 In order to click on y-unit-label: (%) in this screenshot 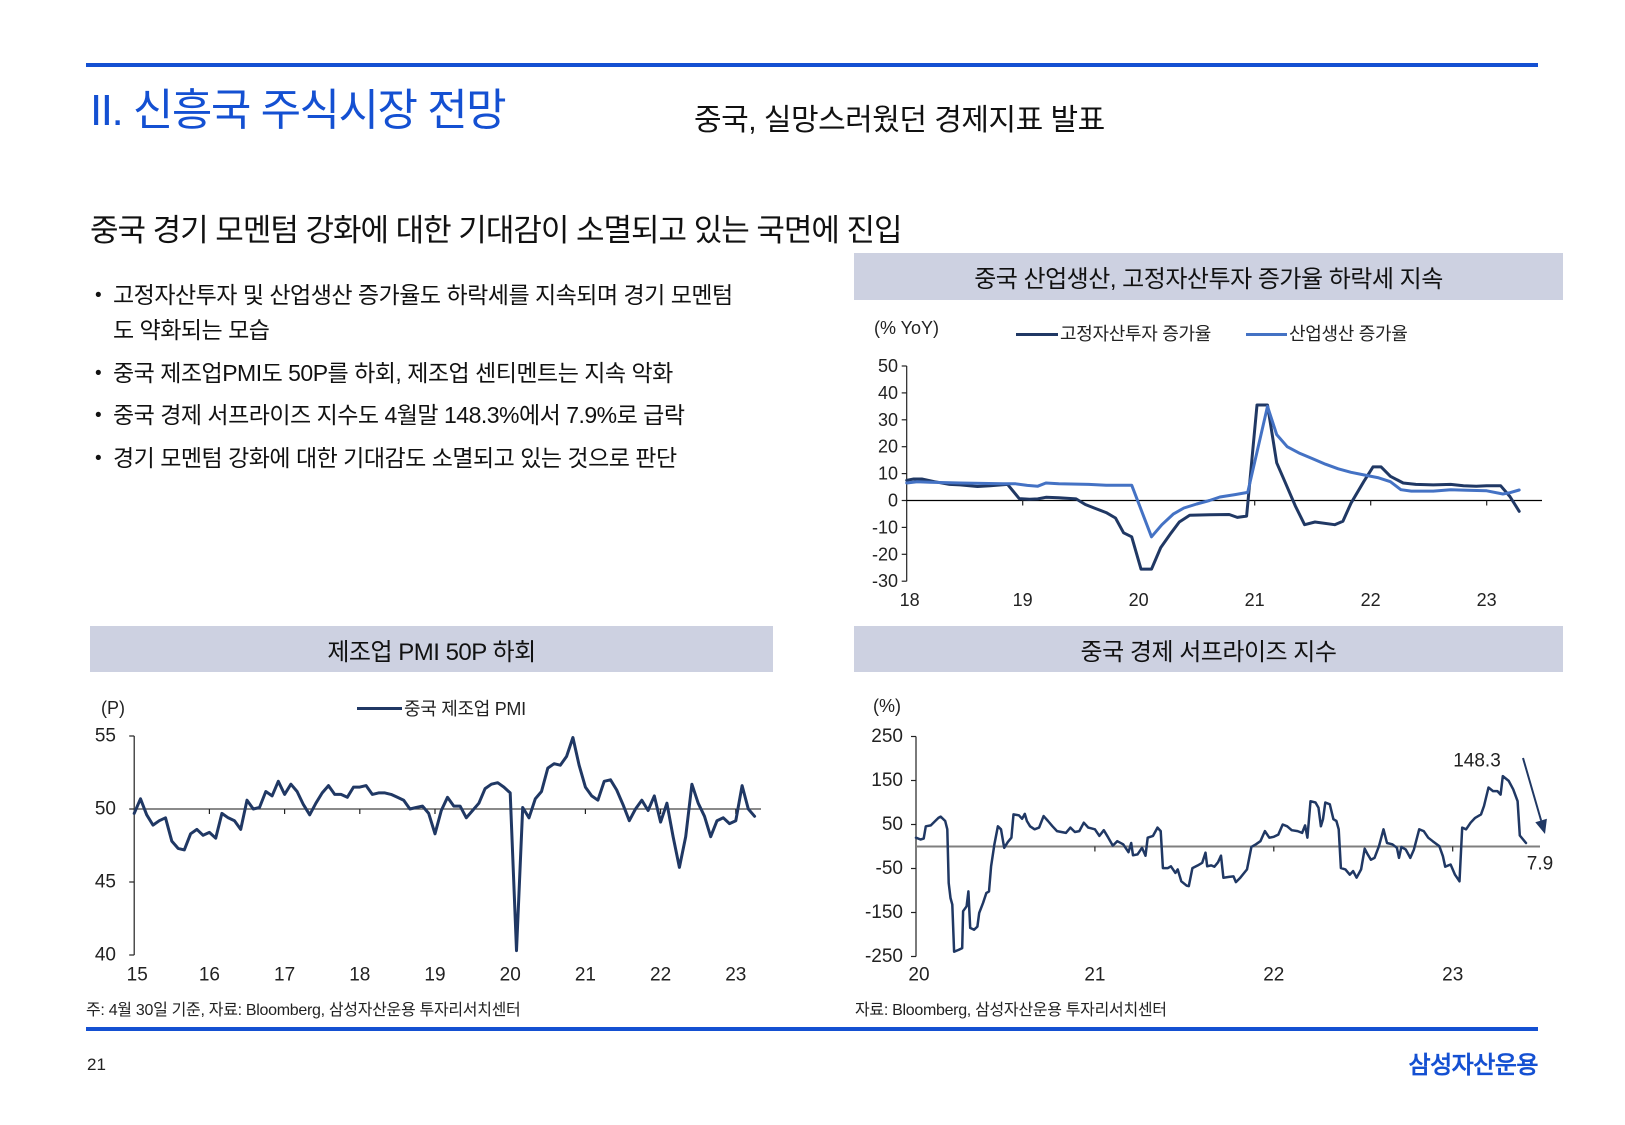, I will do `click(887, 706)`.